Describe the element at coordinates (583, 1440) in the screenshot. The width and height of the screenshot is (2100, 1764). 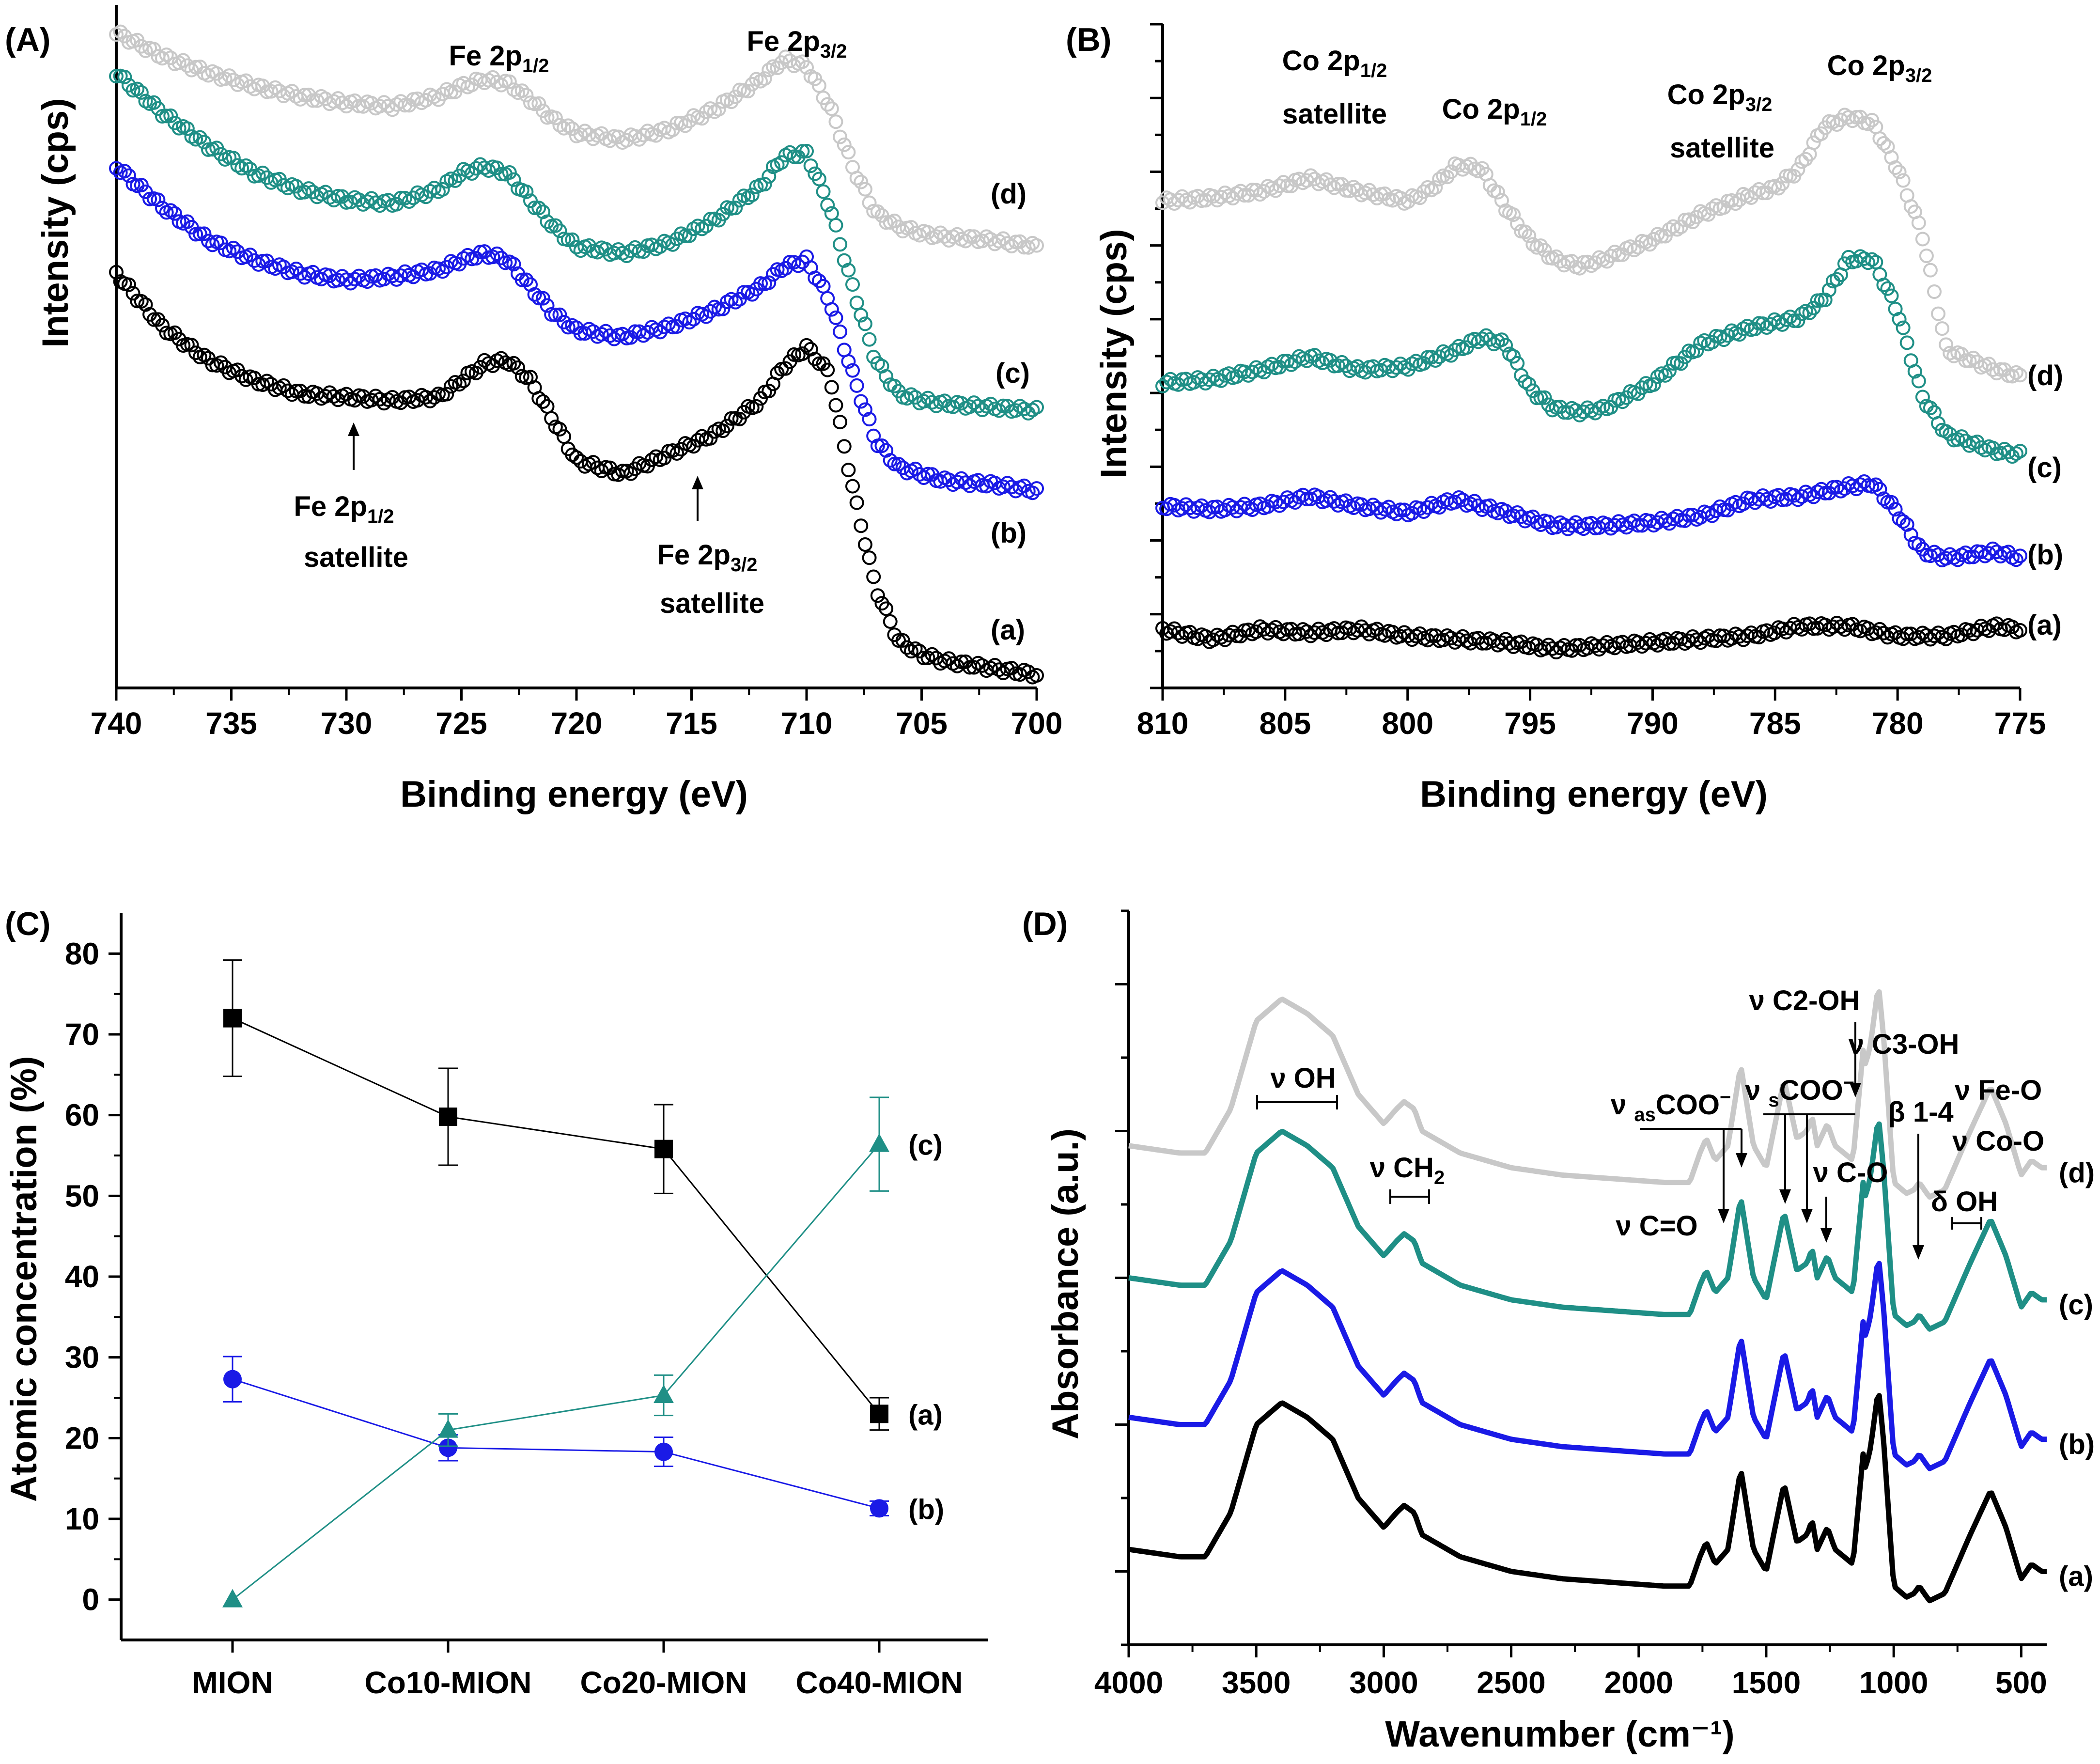
I see `panel-c-series-b: (b)` at that location.